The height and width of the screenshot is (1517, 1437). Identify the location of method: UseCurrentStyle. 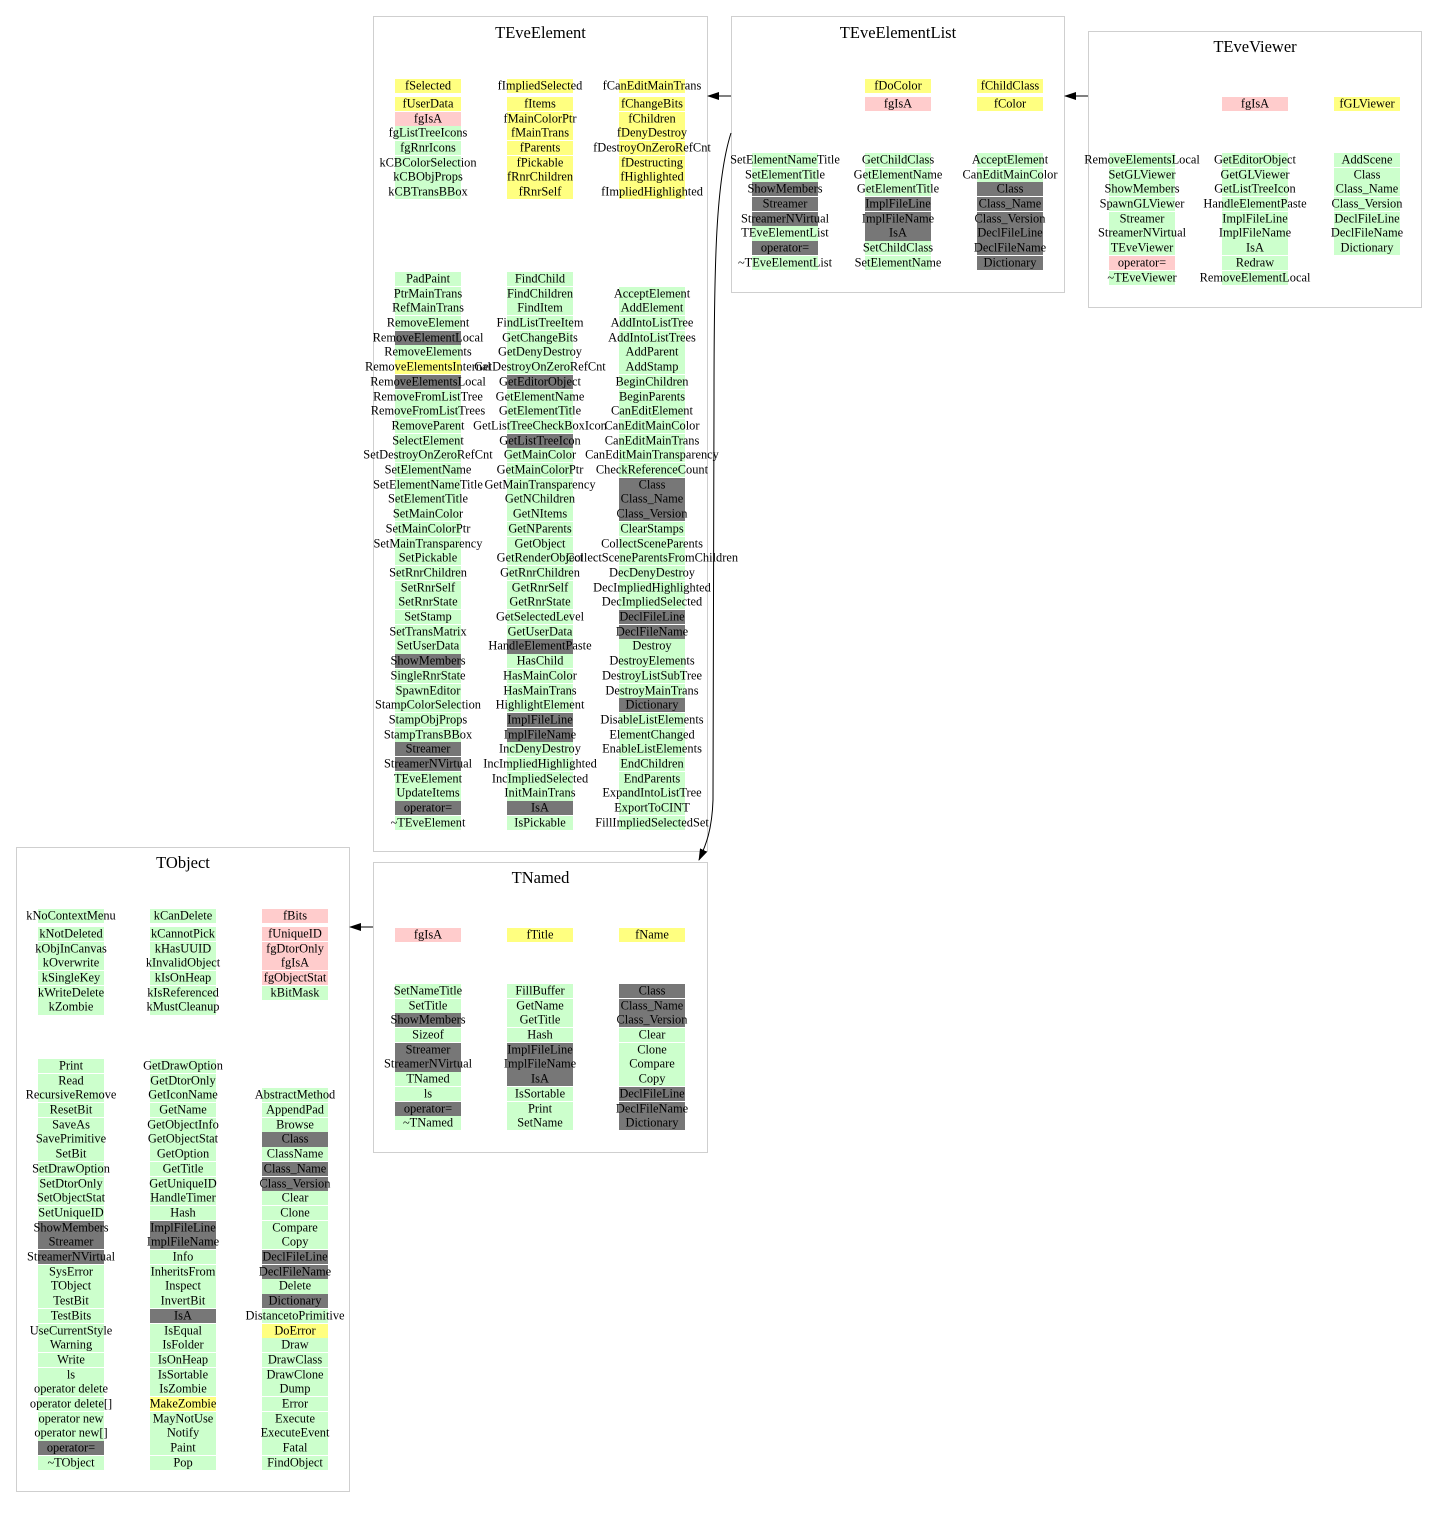
(71, 1330).